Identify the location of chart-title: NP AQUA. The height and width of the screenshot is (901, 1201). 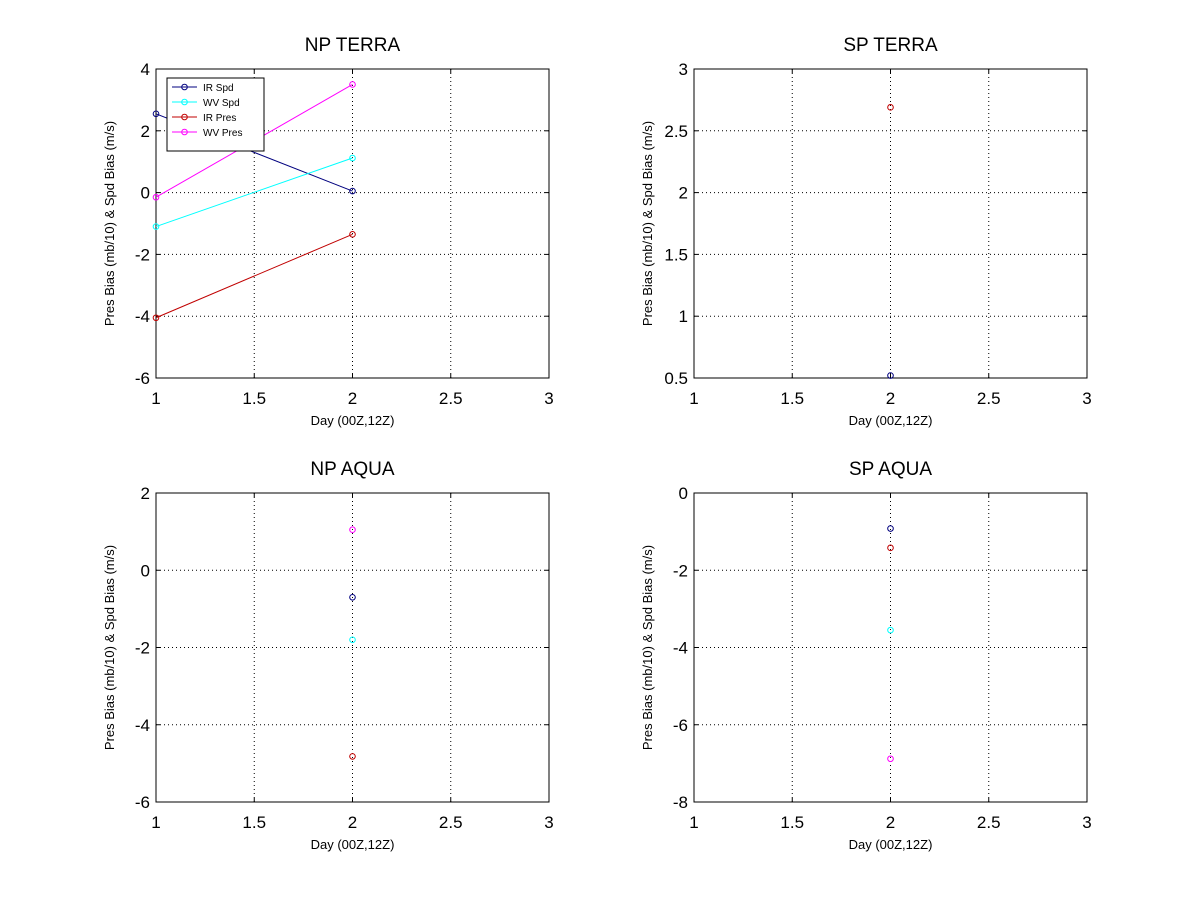
(352, 469).